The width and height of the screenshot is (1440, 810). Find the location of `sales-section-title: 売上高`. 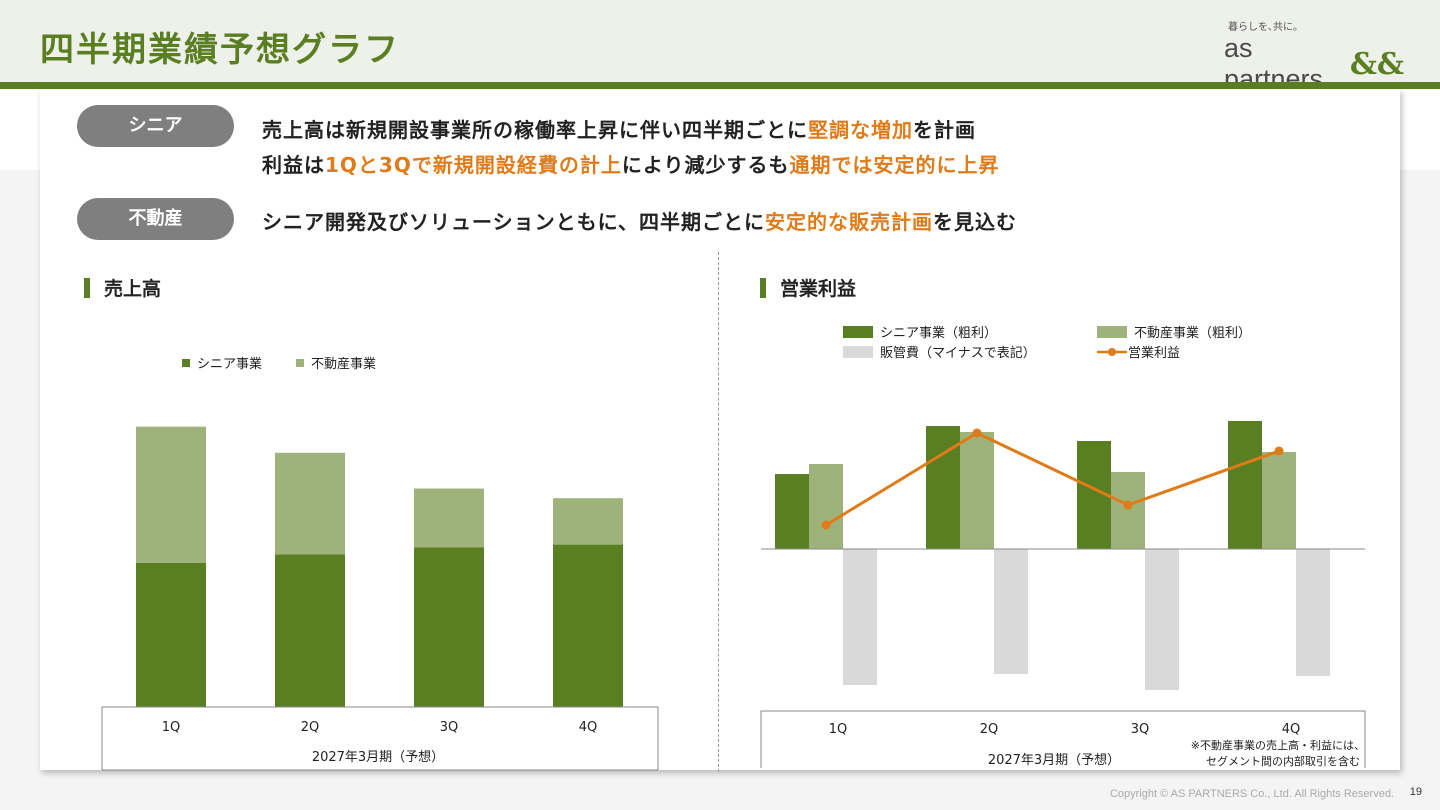

sales-section-title: 売上高 is located at coordinates (122, 287).